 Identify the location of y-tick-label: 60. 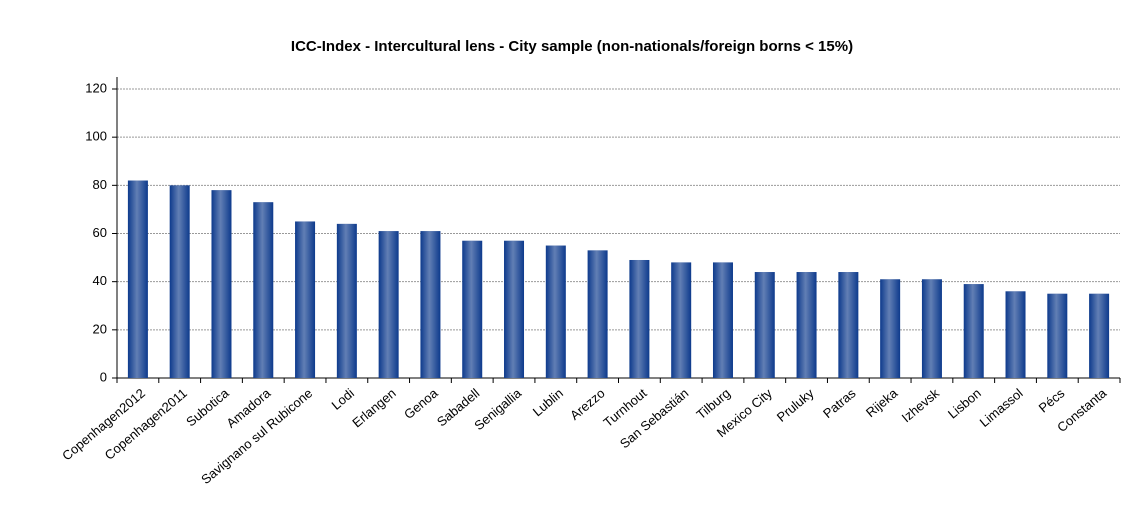
(100, 232).